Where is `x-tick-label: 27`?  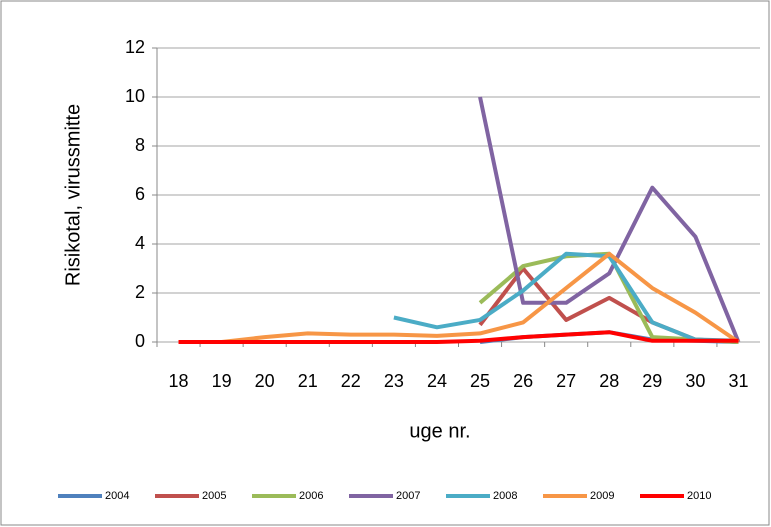
x-tick-label: 27 is located at coordinates (566, 381).